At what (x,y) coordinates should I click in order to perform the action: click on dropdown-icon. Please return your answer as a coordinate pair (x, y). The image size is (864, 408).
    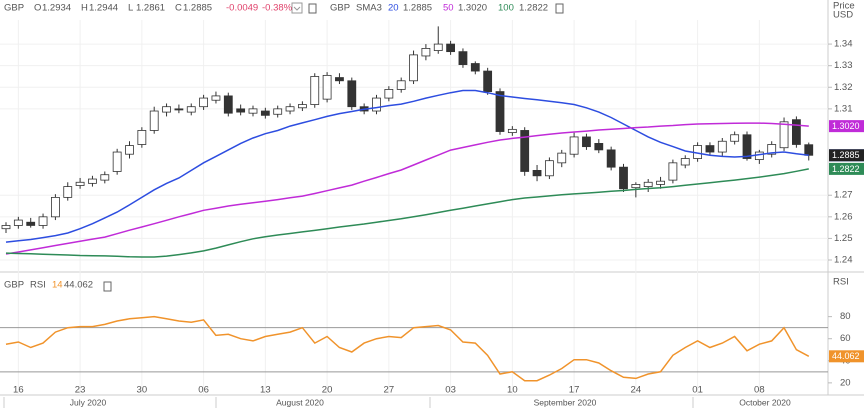
    Looking at the image, I should click on (297, 8).